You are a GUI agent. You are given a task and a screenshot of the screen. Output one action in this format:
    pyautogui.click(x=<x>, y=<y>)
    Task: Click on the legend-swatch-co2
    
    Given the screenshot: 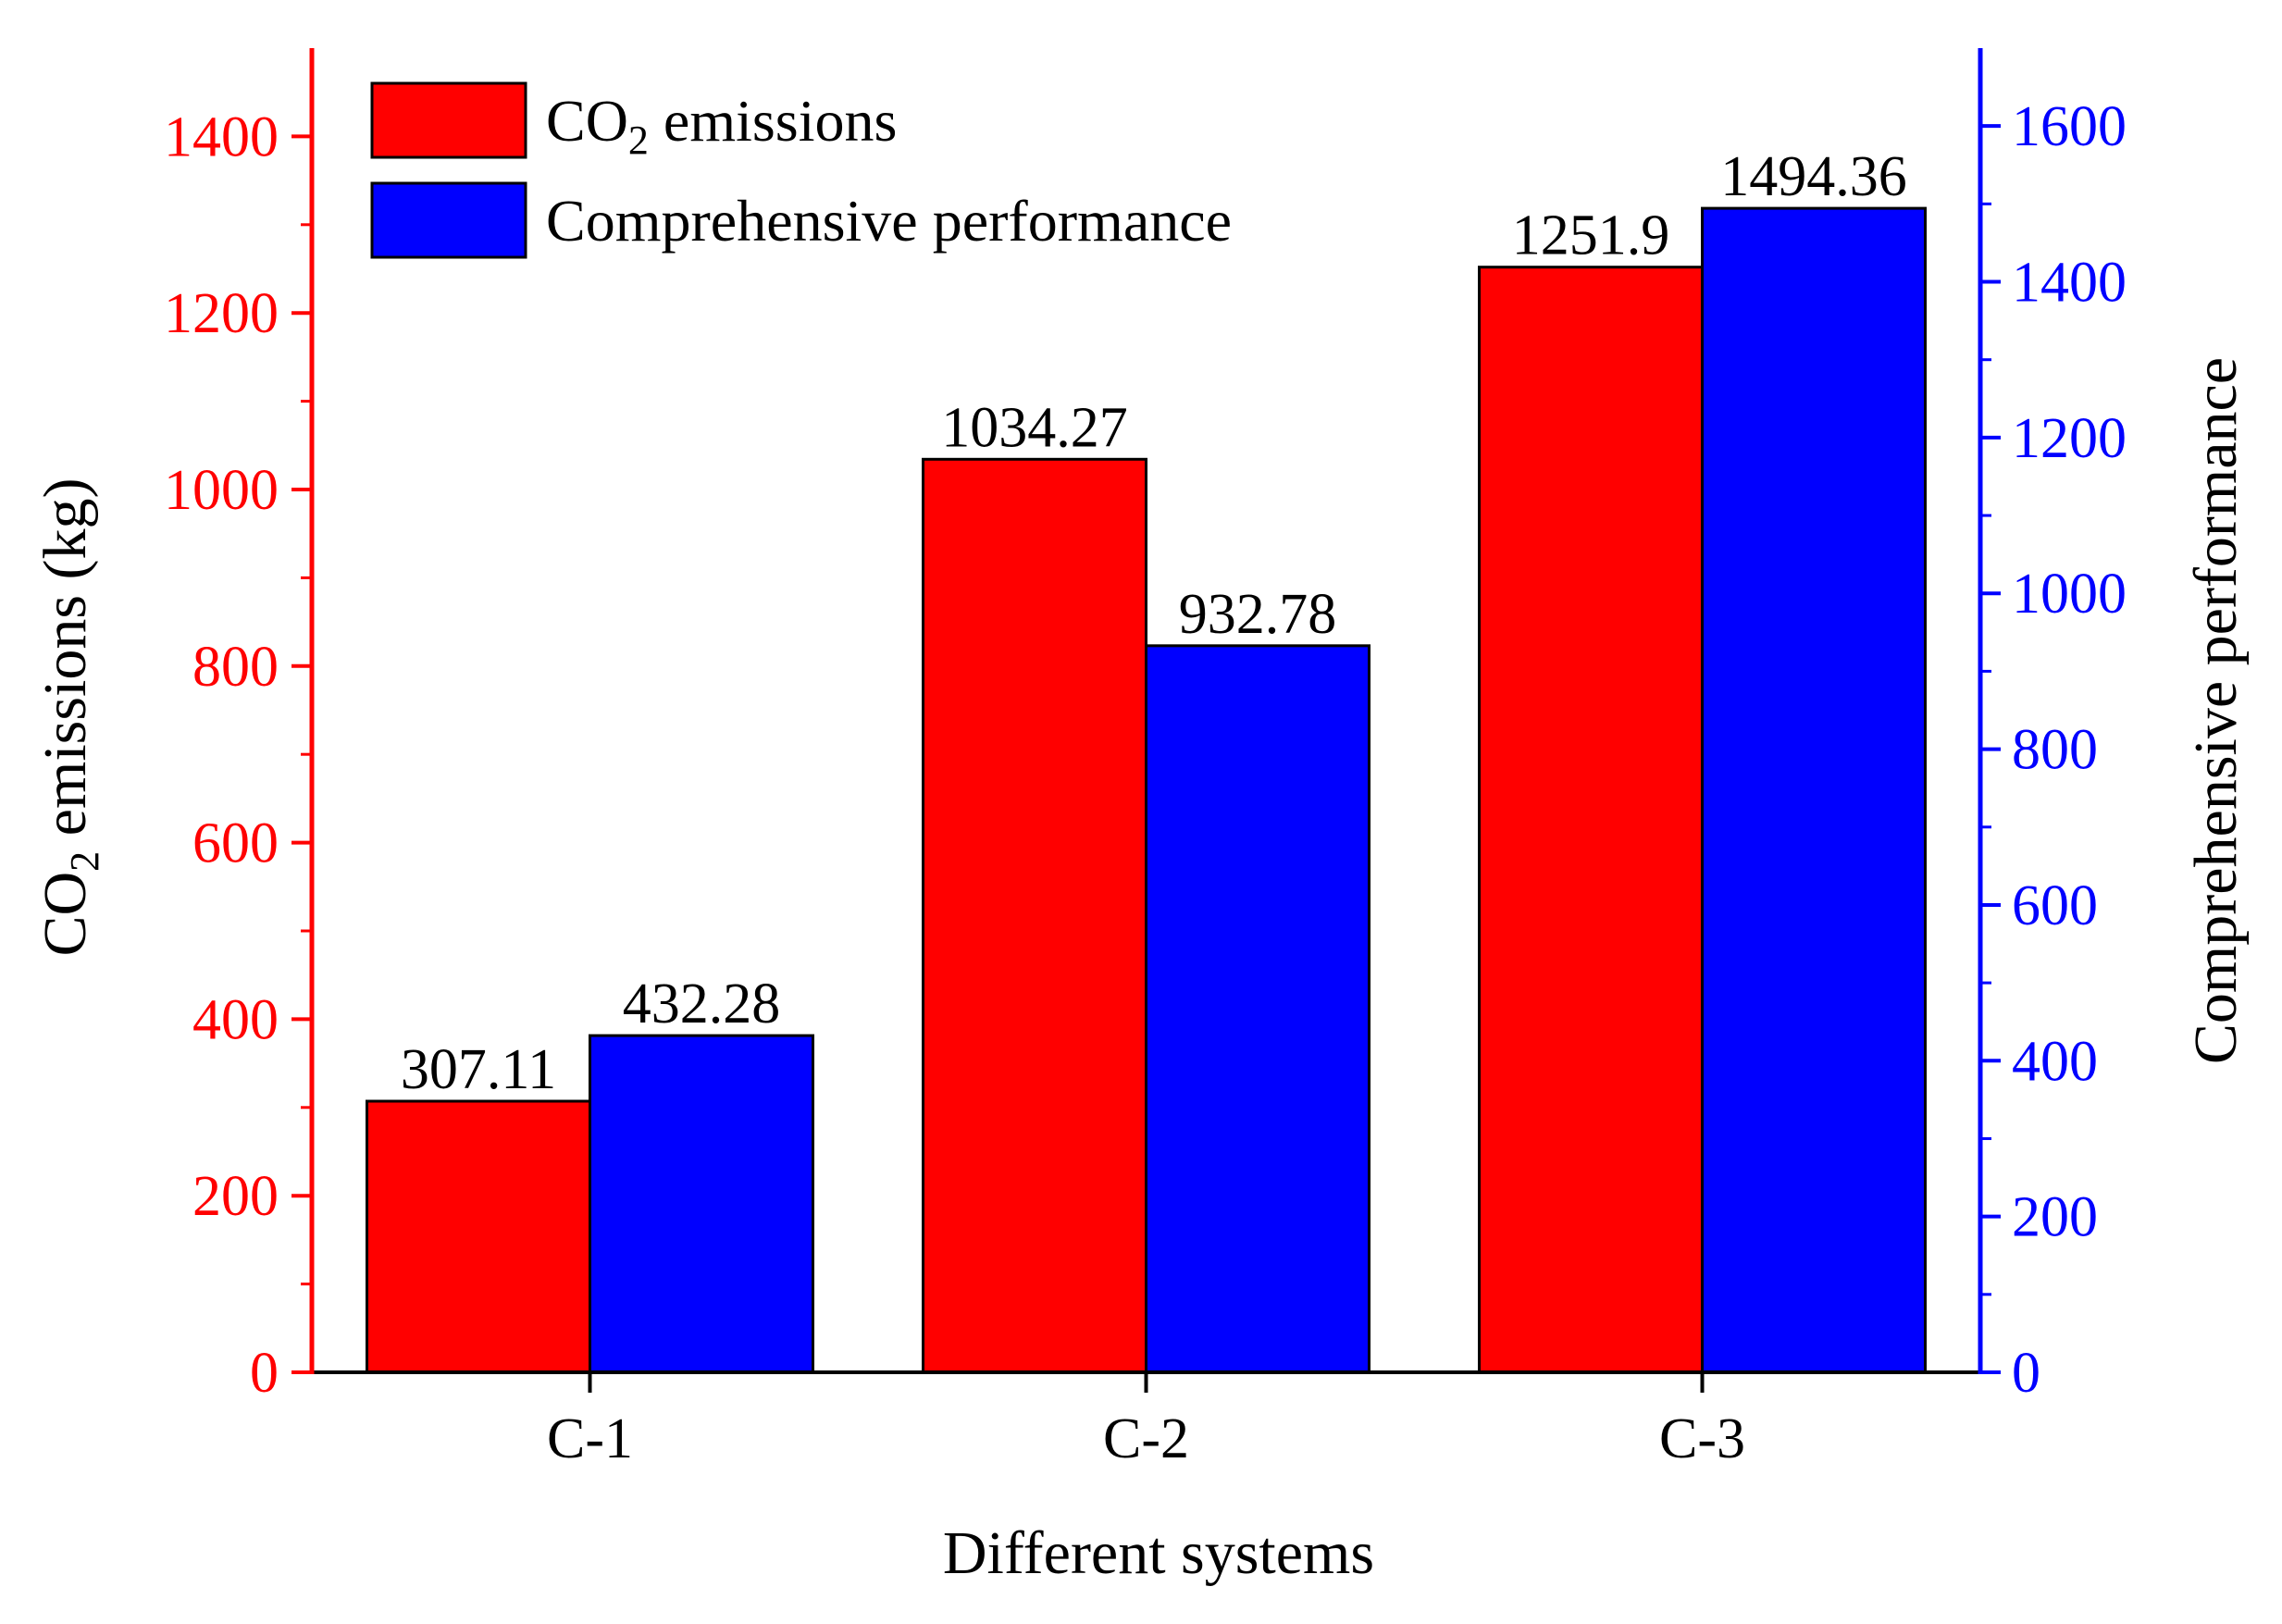 What is the action you would take?
    pyautogui.click(x=448, y=120)
    